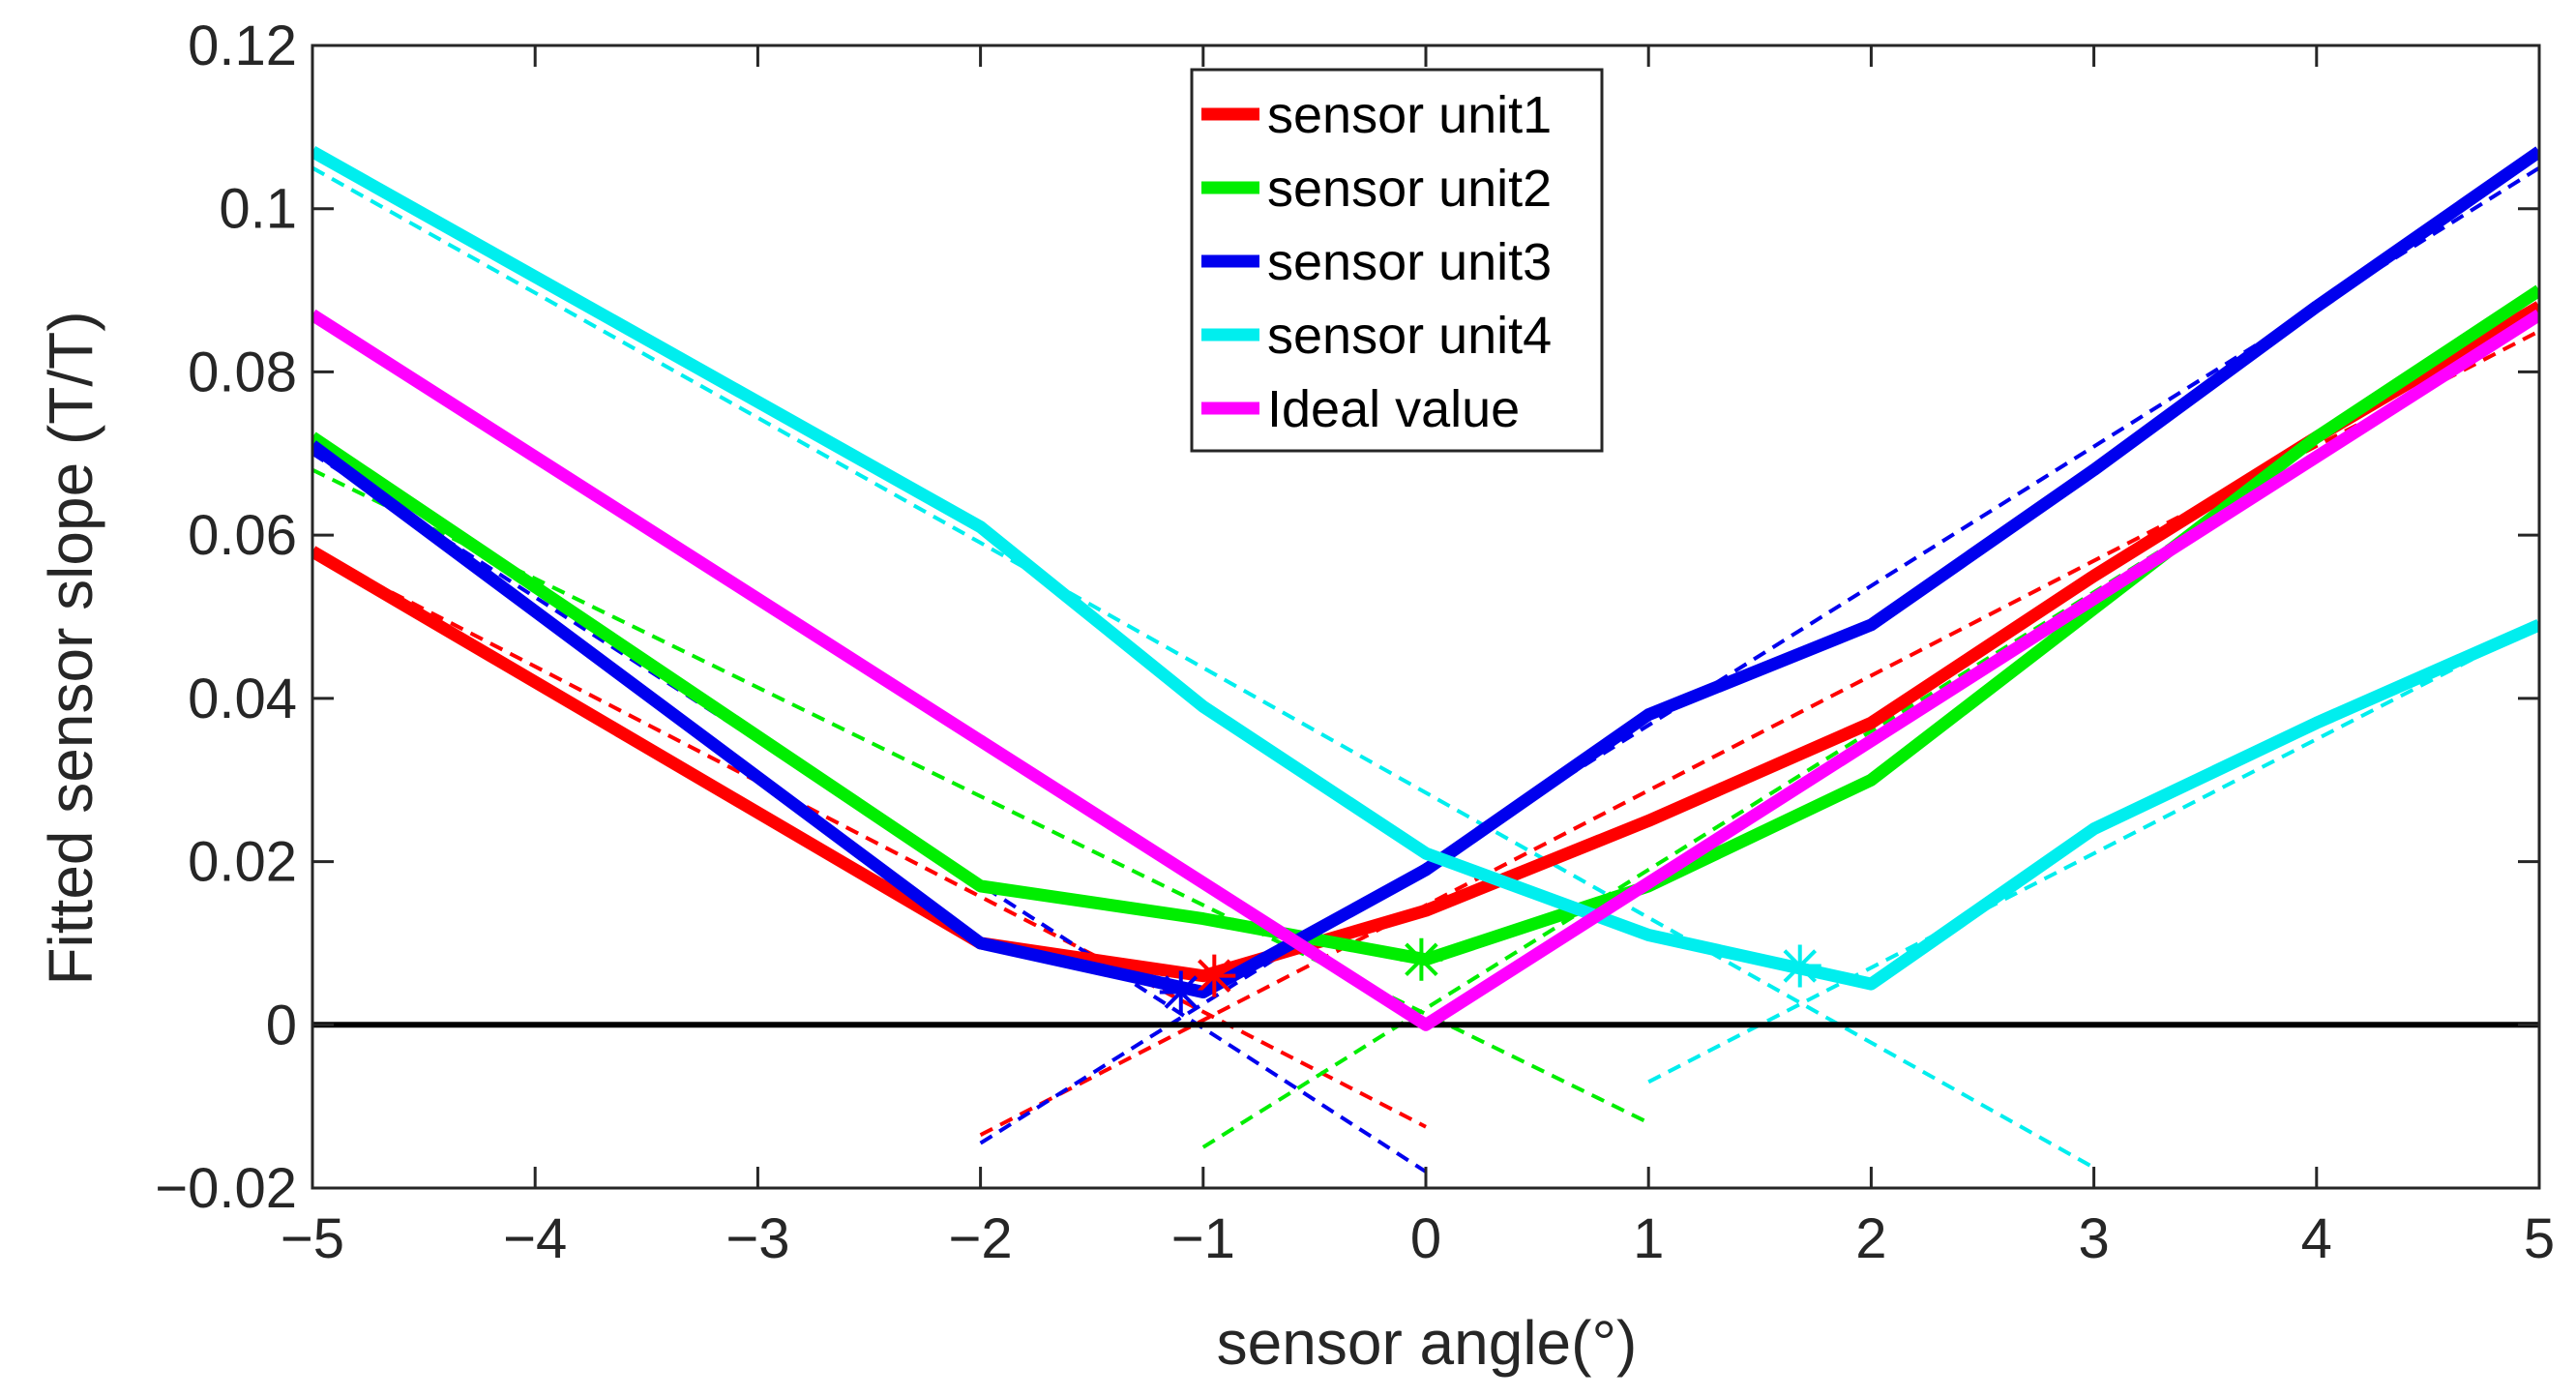 This screenshot has width=2576, height=1397. I want to click on x-tick-label: 2, so click(1871, 1238).